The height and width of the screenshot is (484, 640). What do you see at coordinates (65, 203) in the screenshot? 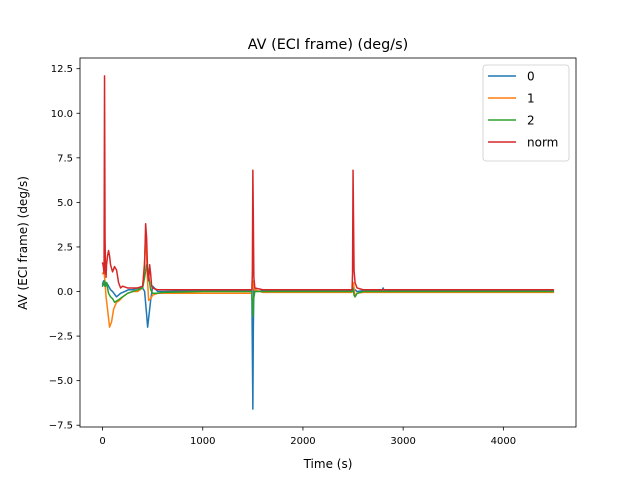
I see `y-tick-label-5: 5.0` at bounding box center [65, 203].